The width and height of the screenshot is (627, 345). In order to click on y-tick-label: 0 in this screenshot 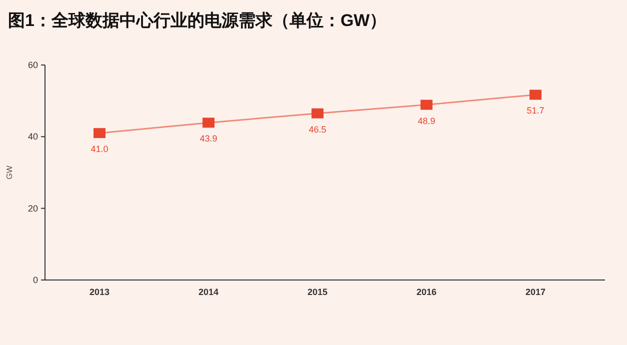, I will do `click(35, 280)`.